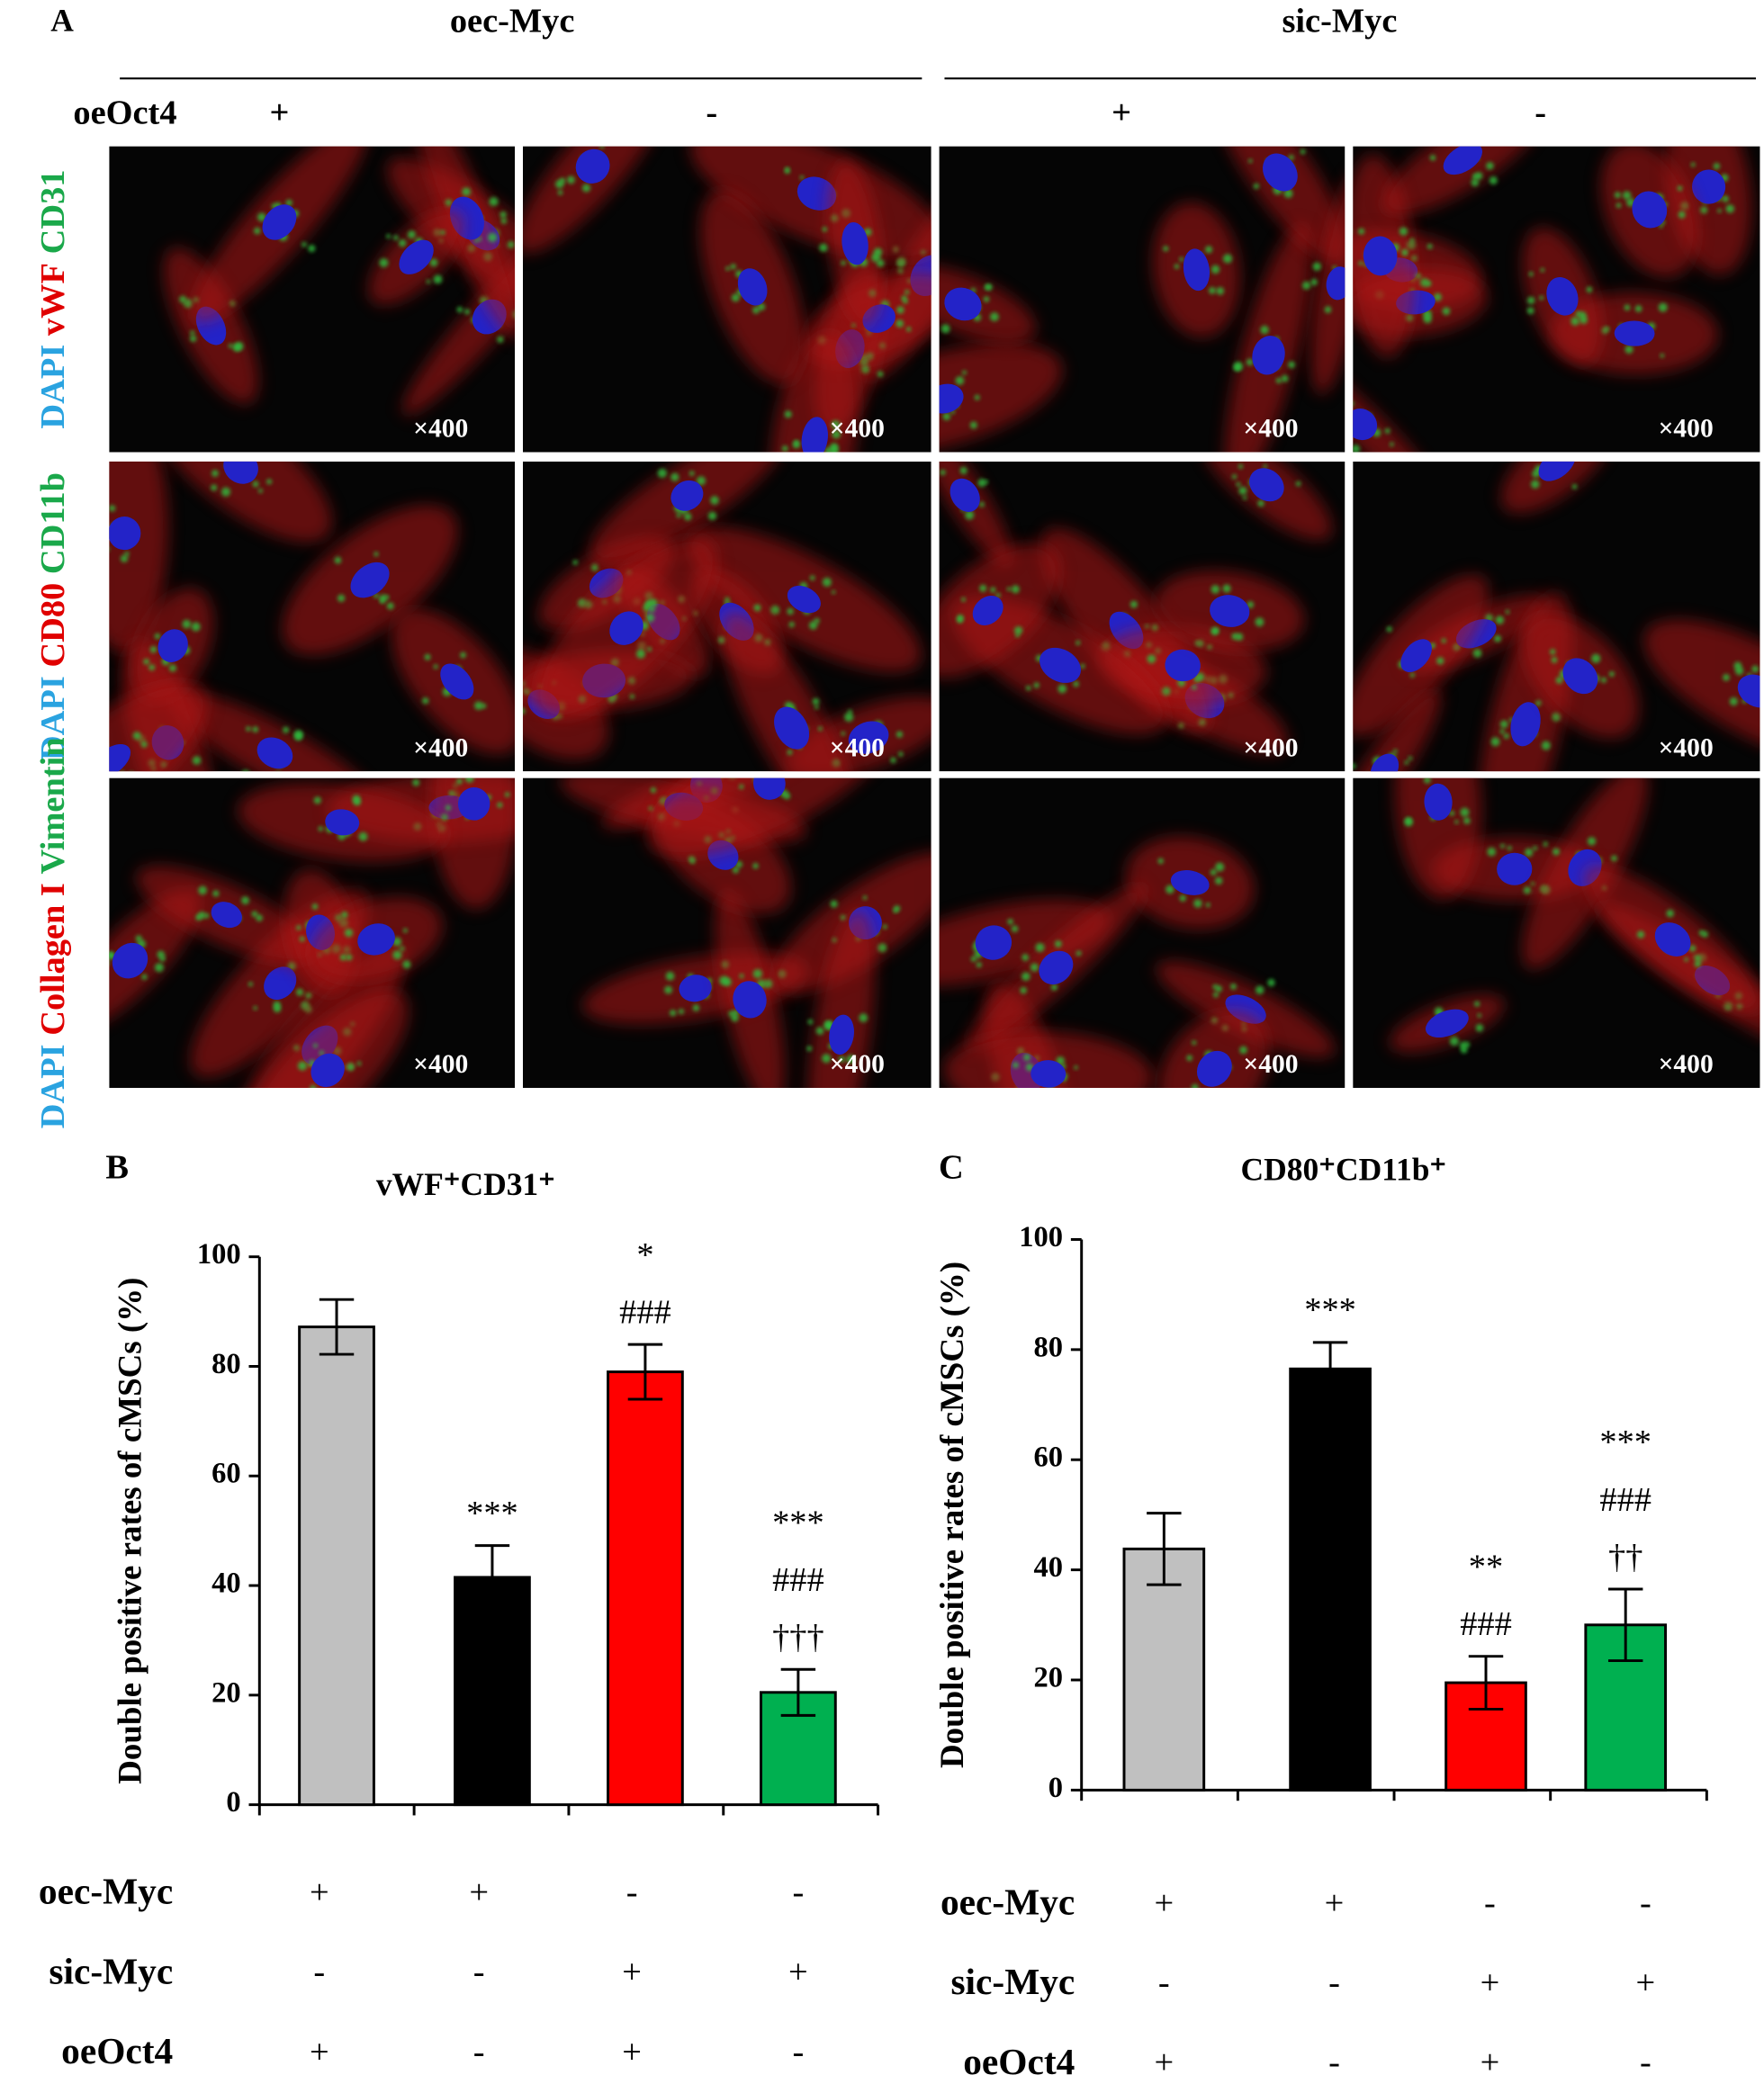 The height and width of the screenshot is (2084, 1764). Describe the element at coordinates (53, 299) in the screenshot. I see `stain-name: vWF` at that location.